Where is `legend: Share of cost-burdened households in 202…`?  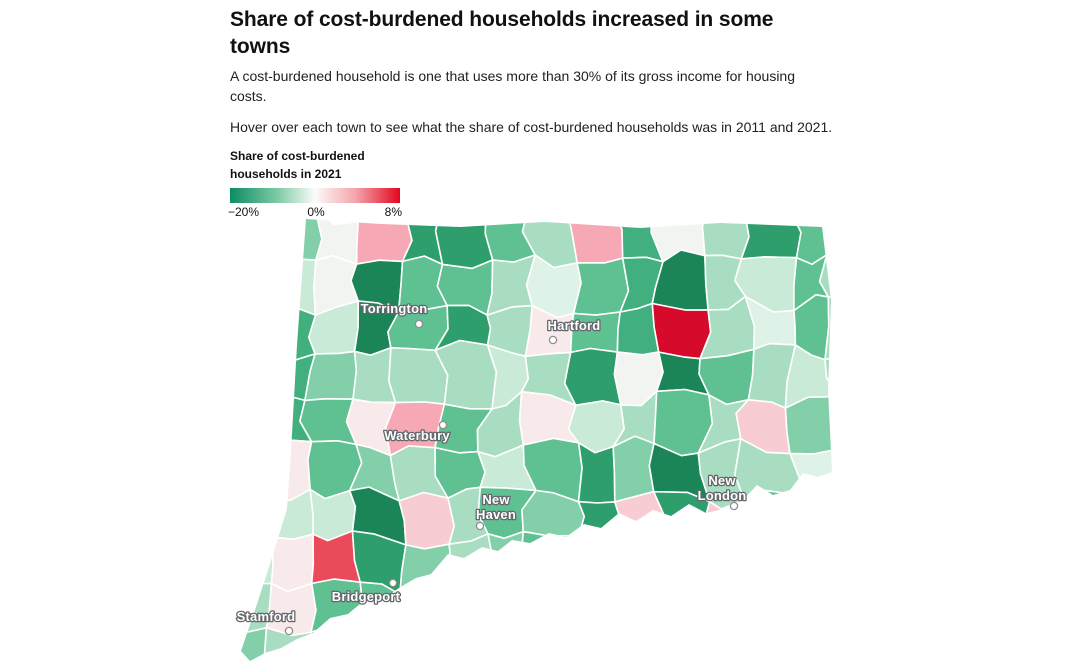
legend: Share of cost-burdened households in 202… is located at coordinates (329, 183).